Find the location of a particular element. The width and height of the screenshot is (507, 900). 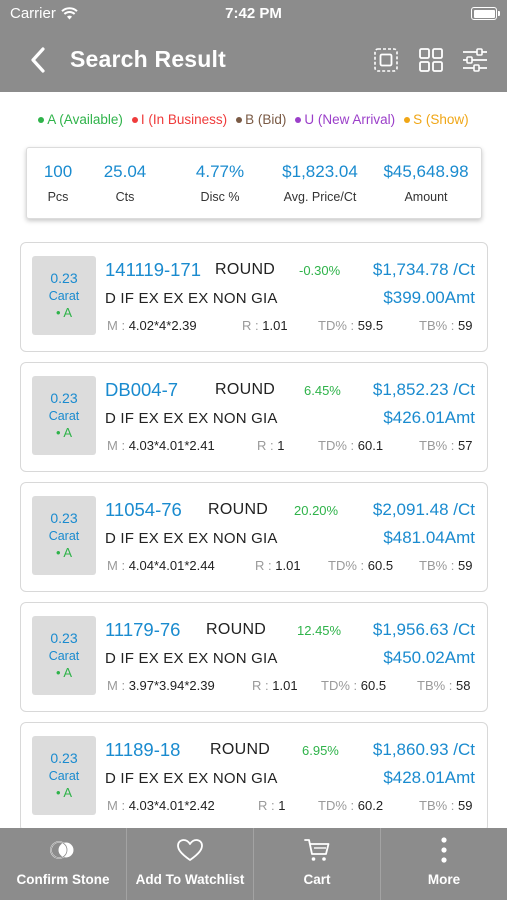

table-breadth: TB% : 58 is located at coordinates (444, 685).